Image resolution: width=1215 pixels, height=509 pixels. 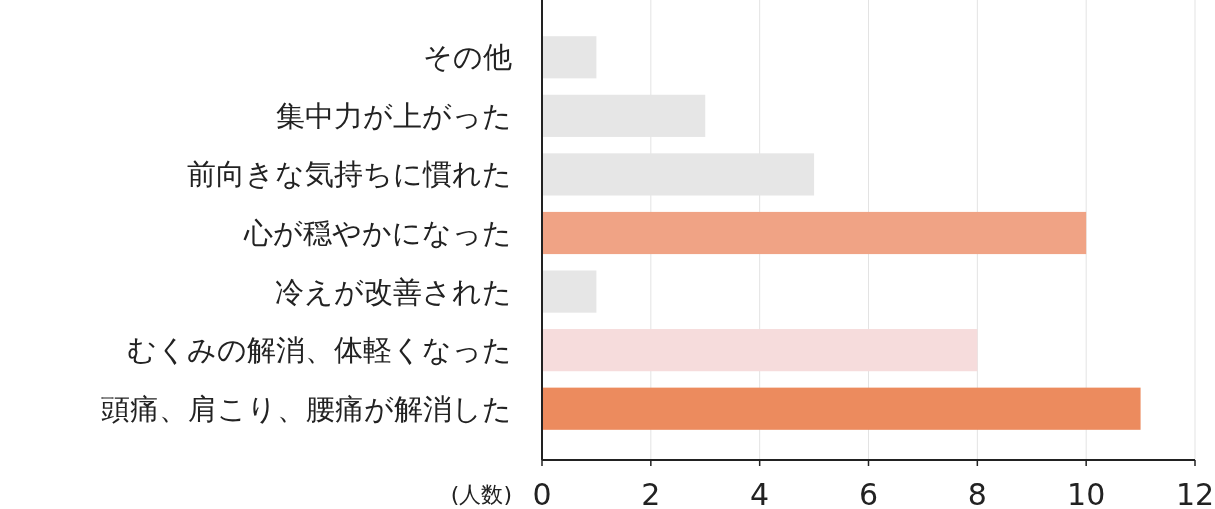 What do you see at coordinates (542, 492) in the screenshot?
I see `x-tick-label: 0` at bounding box center [542, 492].